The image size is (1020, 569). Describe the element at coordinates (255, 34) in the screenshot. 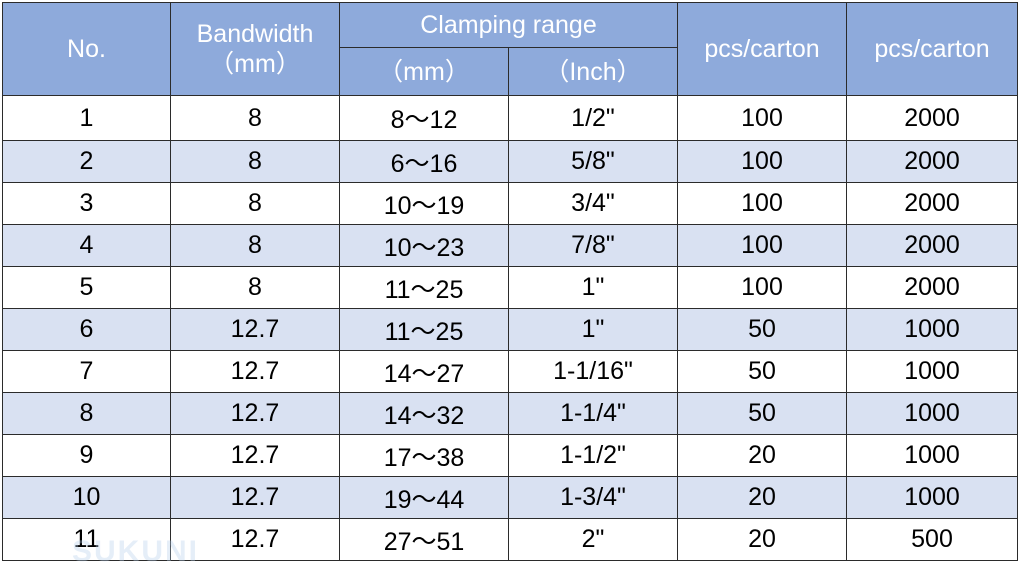

I see `header-bandwidth-label: Bandwidth` at that location.